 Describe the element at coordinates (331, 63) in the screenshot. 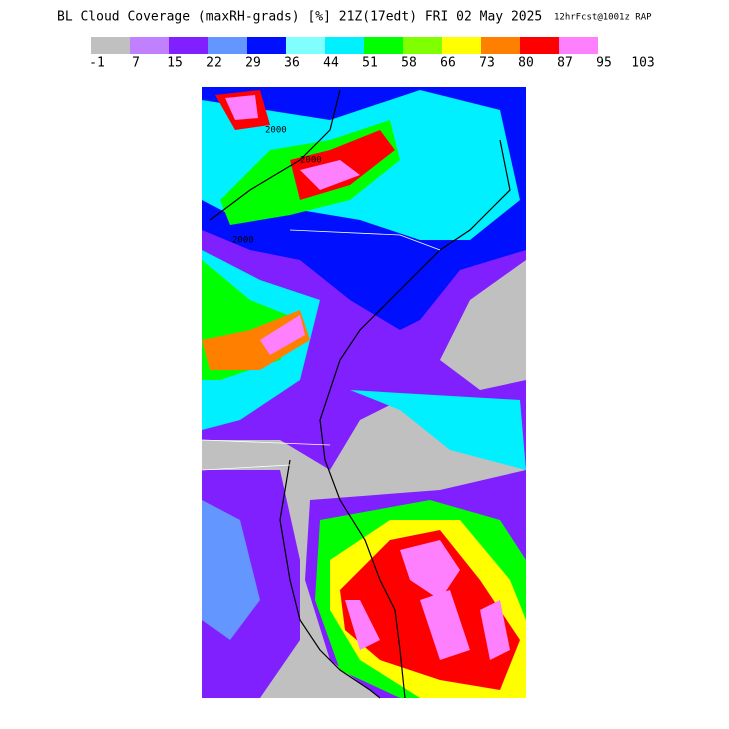

I see `colorbar-label: 44` at that location.